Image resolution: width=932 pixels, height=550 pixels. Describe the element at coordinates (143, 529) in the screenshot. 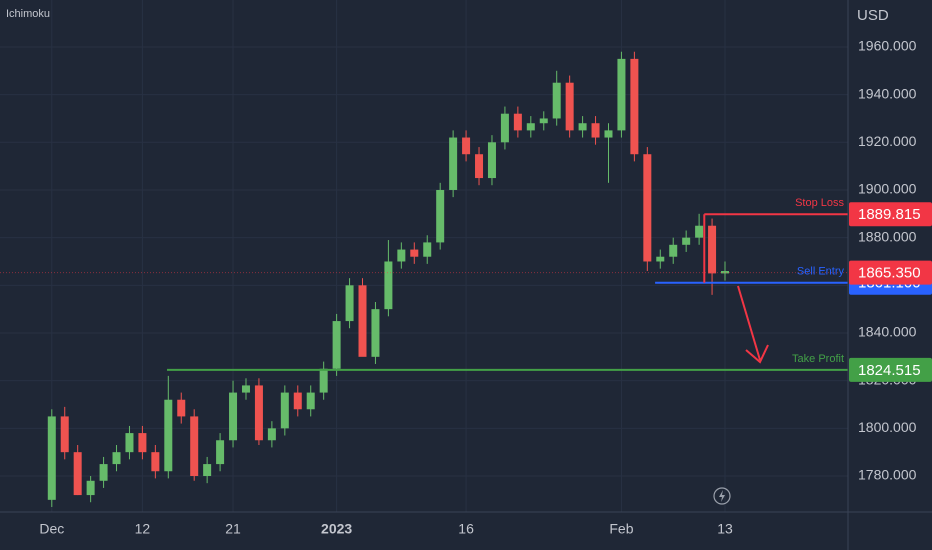

I see `x-tick-label: 12` at that location.